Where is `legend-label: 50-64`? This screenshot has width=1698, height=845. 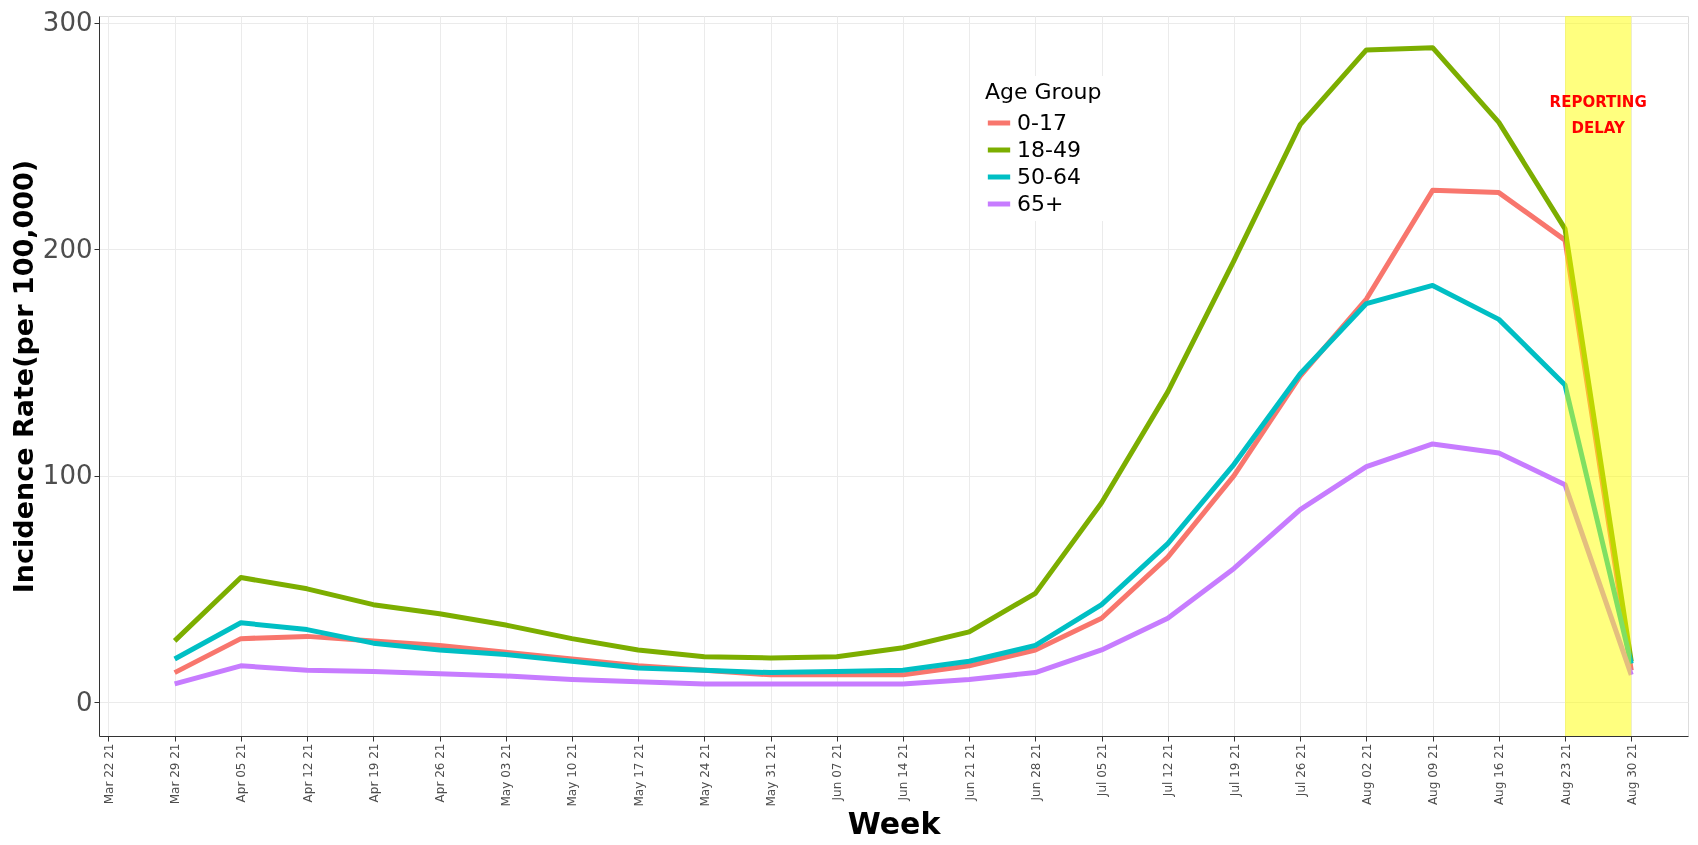
legend-label: 50-64 is located at coordinates (1049, 176).